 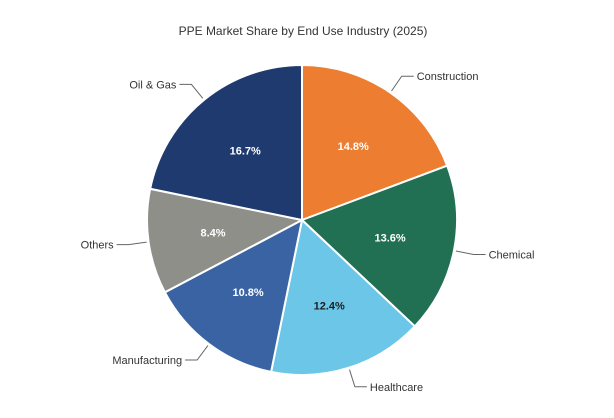 I want to click on leader-line-others, so click(x=131, y=243).